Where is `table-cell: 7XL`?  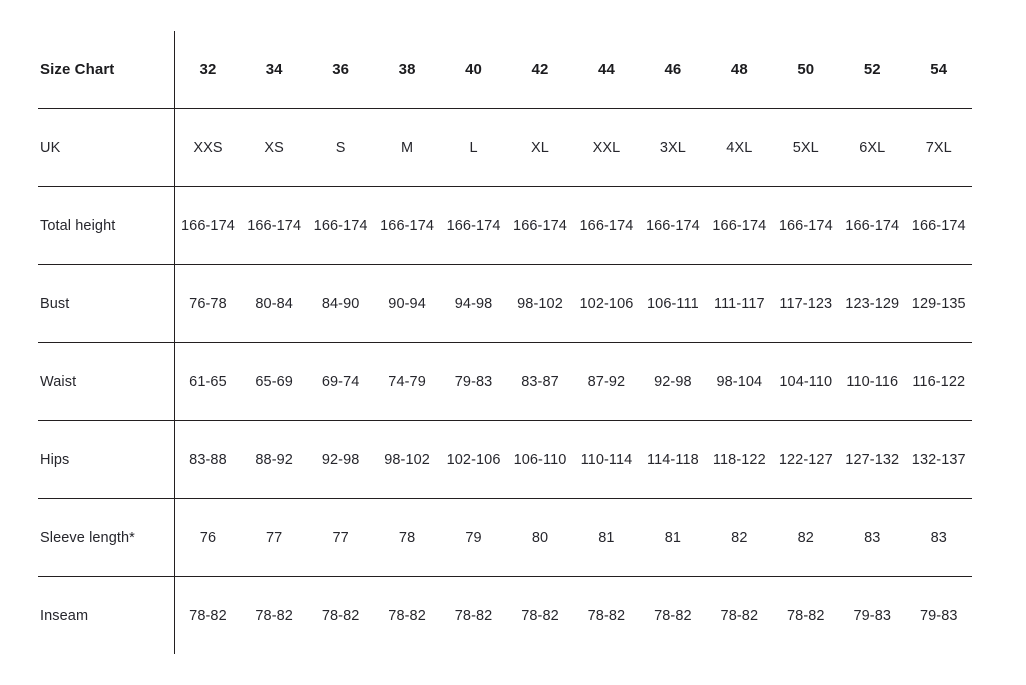
table-cell: 7XL is located at coordinates (938, 147).